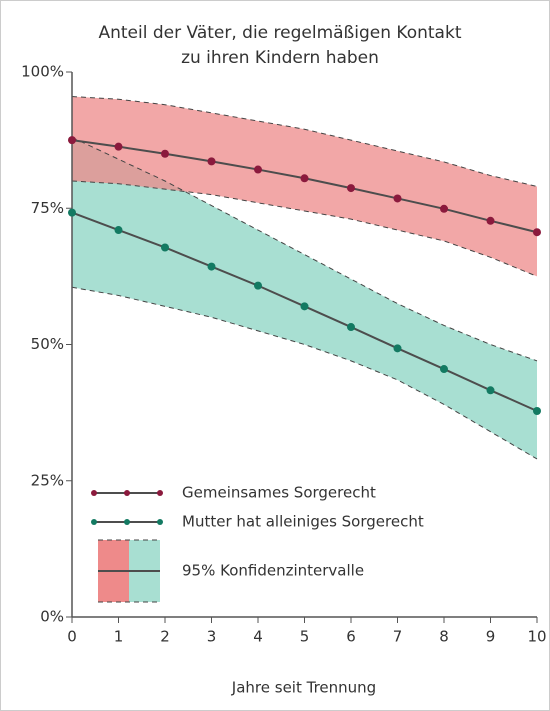 This screenshot has width=550, height=711. I want to click on y-tick-label: 0%, so click(52, 617).